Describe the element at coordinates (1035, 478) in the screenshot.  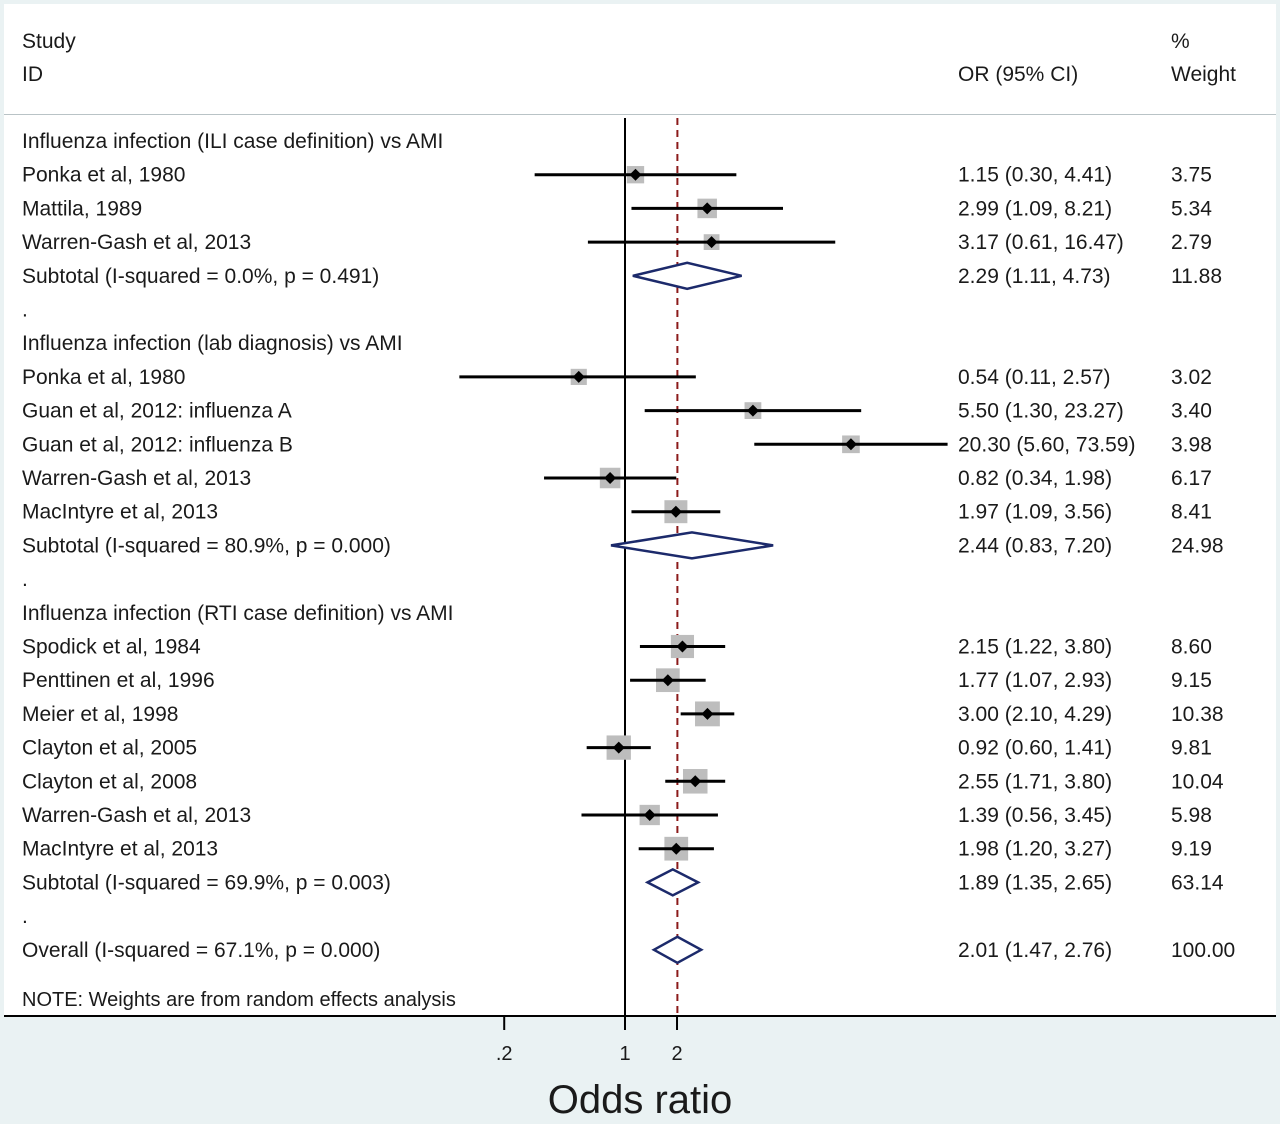
I see `row-or-ci: 0.82 (0.34, 1.98)` at that location.